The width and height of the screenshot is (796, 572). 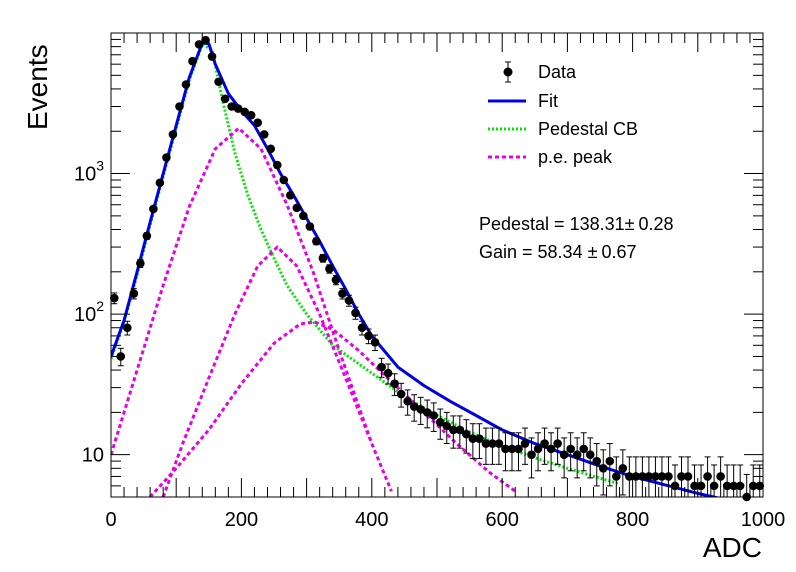 What do you see at coordinates (89, 172) in the screenshot?
I see `y-tick-label: 10³` at bounding box center [89, 172].